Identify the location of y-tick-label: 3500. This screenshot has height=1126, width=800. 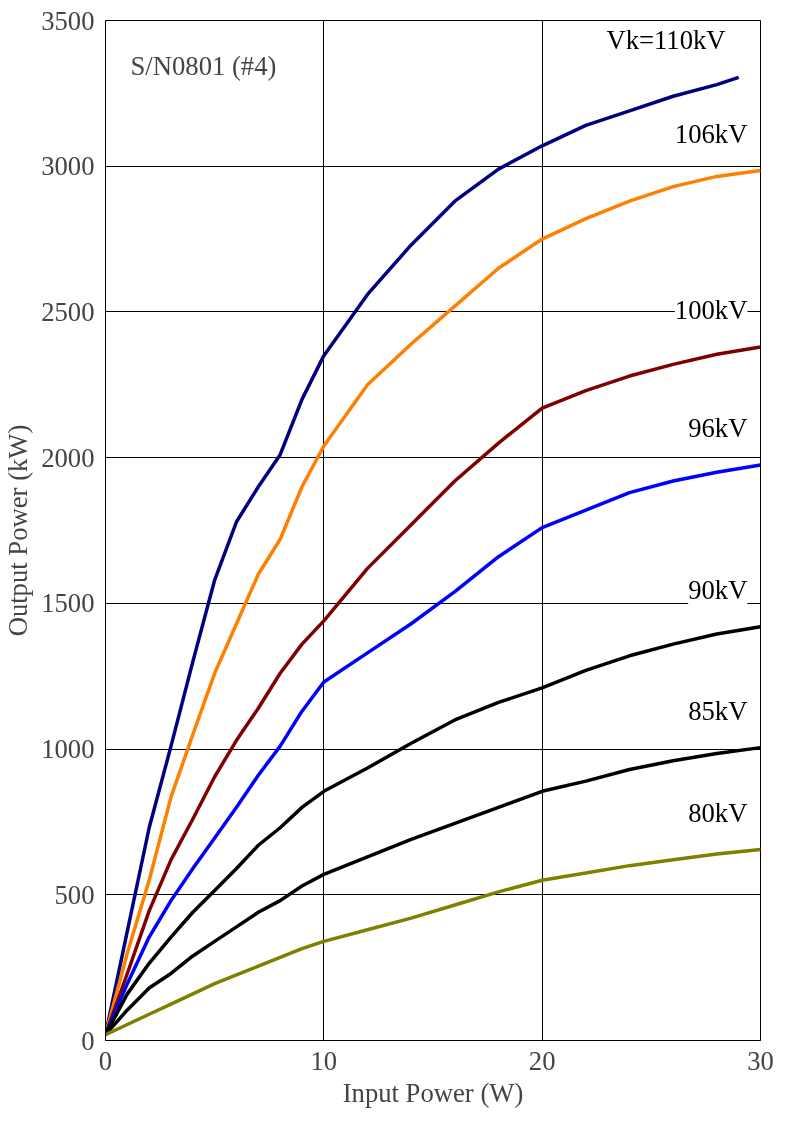
(68, 20).